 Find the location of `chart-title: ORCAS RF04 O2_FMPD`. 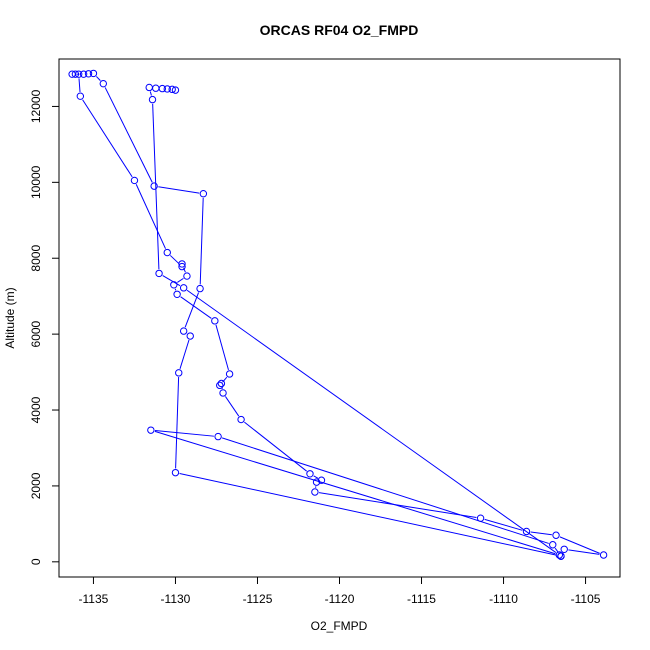

chart-title: ORCAS RF04 O2_FMPD is located at coordinates (339, 30).